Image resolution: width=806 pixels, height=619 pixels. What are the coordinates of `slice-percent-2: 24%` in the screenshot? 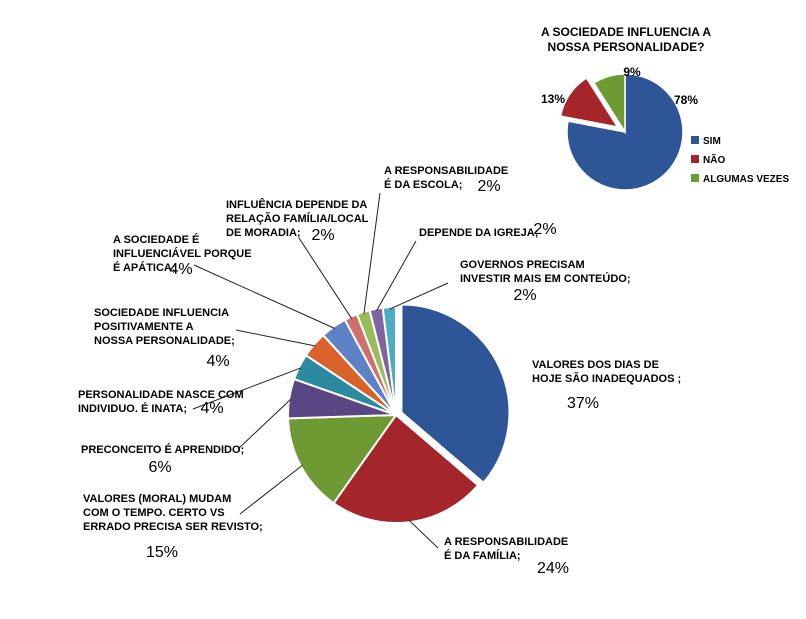 It's located at (553, 568).